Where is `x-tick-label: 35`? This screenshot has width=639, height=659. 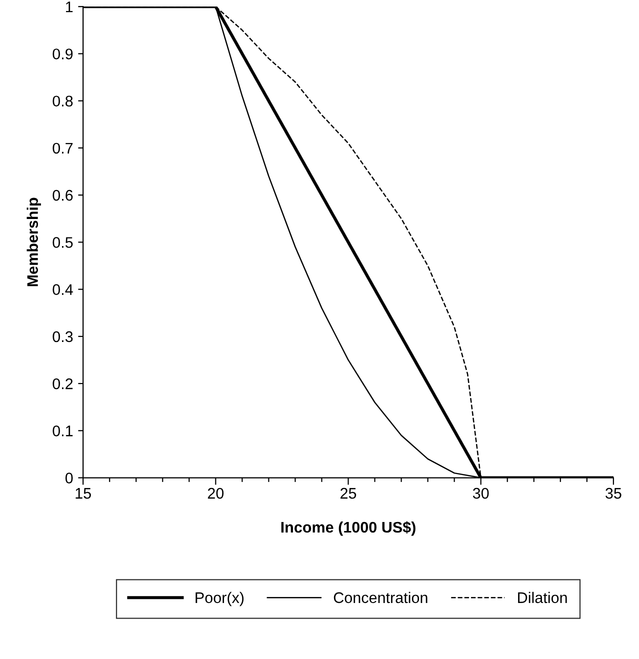
x-tick-label: 35 is located at coordinates (614, 493).